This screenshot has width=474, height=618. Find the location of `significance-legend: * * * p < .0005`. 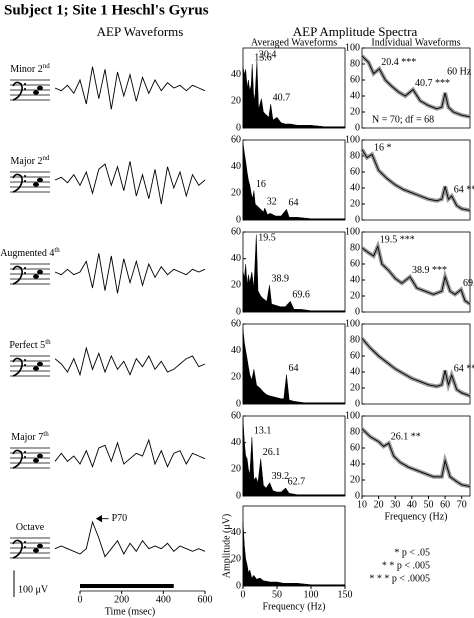

significance-legend: * * * p < .0005 is located at coordinates (399, 578).